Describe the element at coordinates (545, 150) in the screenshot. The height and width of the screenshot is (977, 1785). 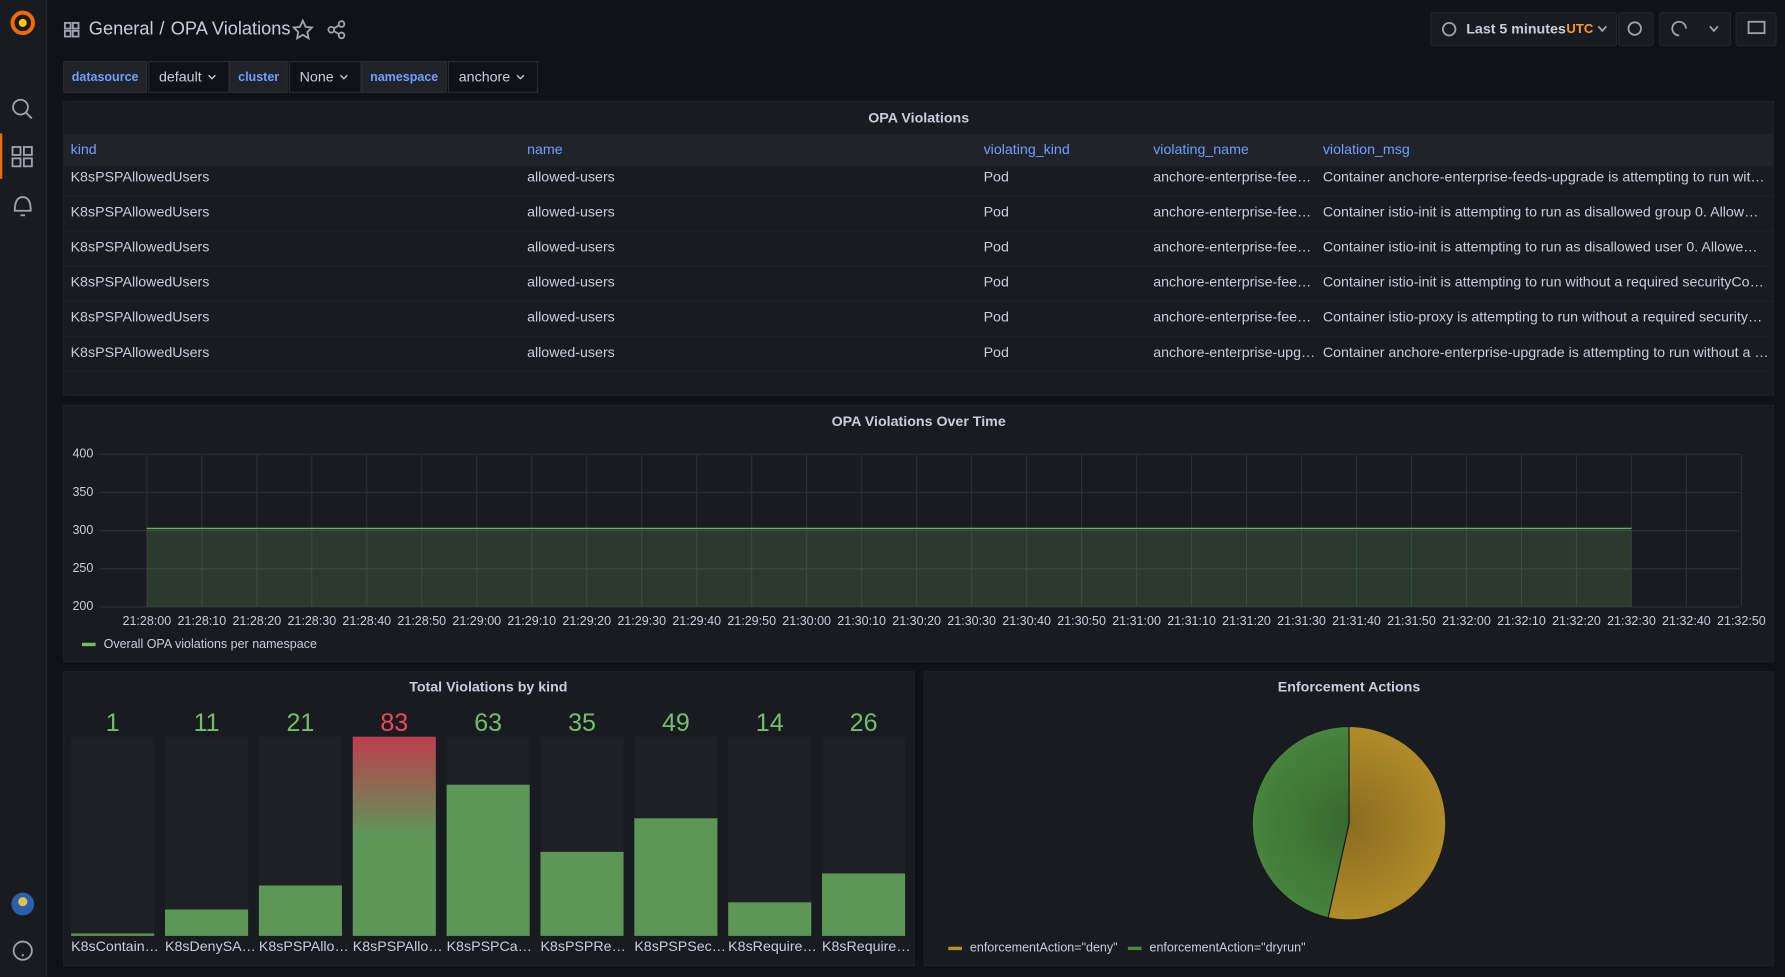
I see `column-header: name` at that location.